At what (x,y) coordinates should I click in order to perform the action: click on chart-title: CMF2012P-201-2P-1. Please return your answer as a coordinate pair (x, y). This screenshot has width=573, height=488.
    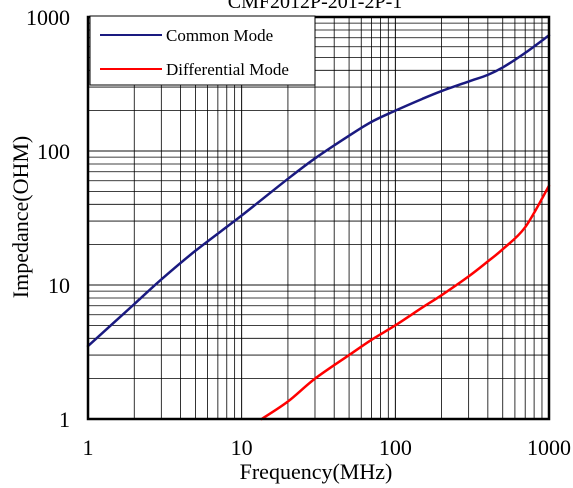
    Looking at the image, I should click on (315, 6).